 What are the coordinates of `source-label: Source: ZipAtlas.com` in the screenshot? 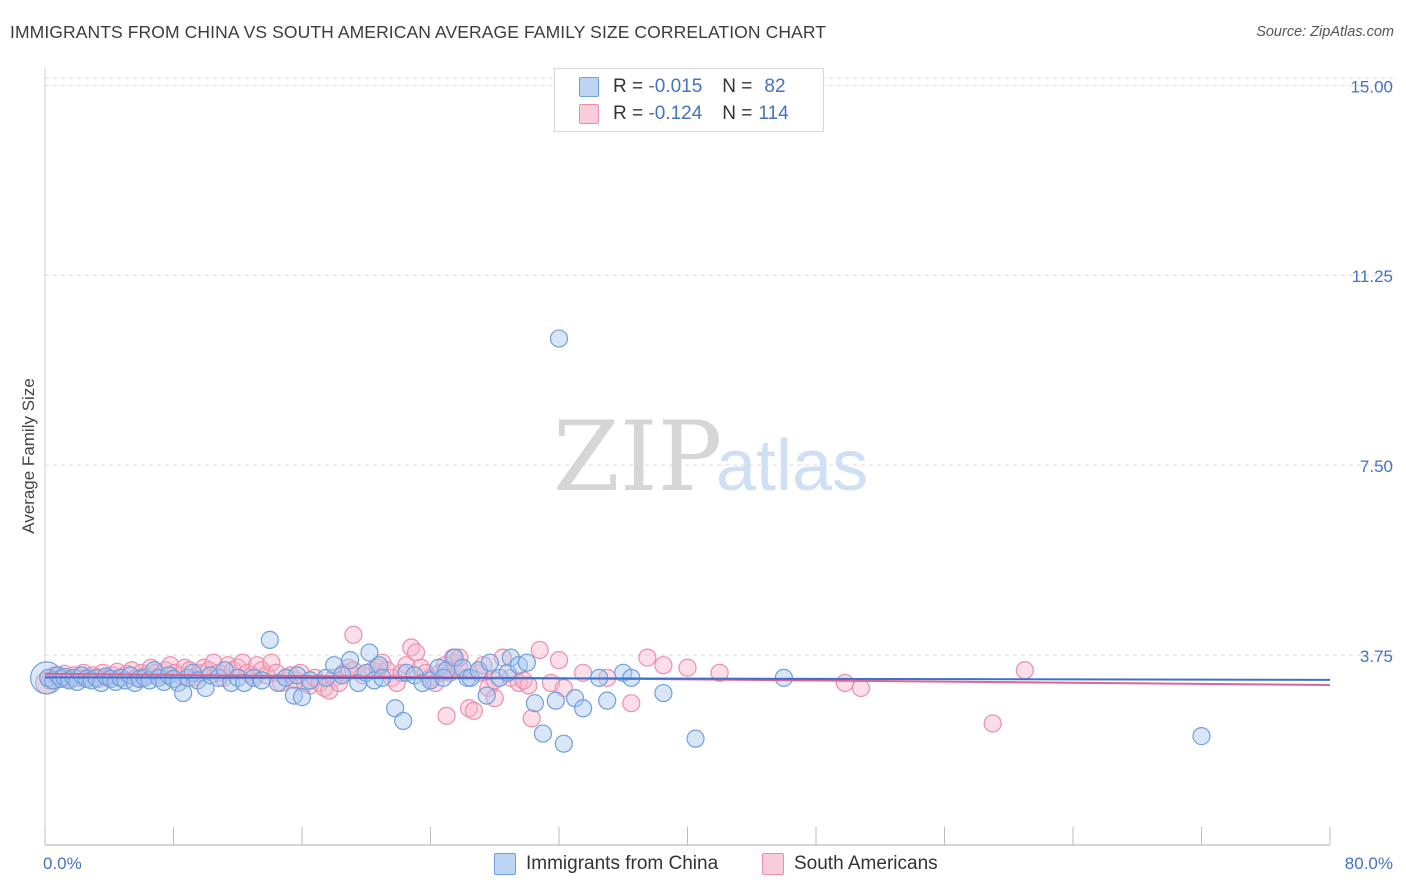 It's located at (1325, 32).